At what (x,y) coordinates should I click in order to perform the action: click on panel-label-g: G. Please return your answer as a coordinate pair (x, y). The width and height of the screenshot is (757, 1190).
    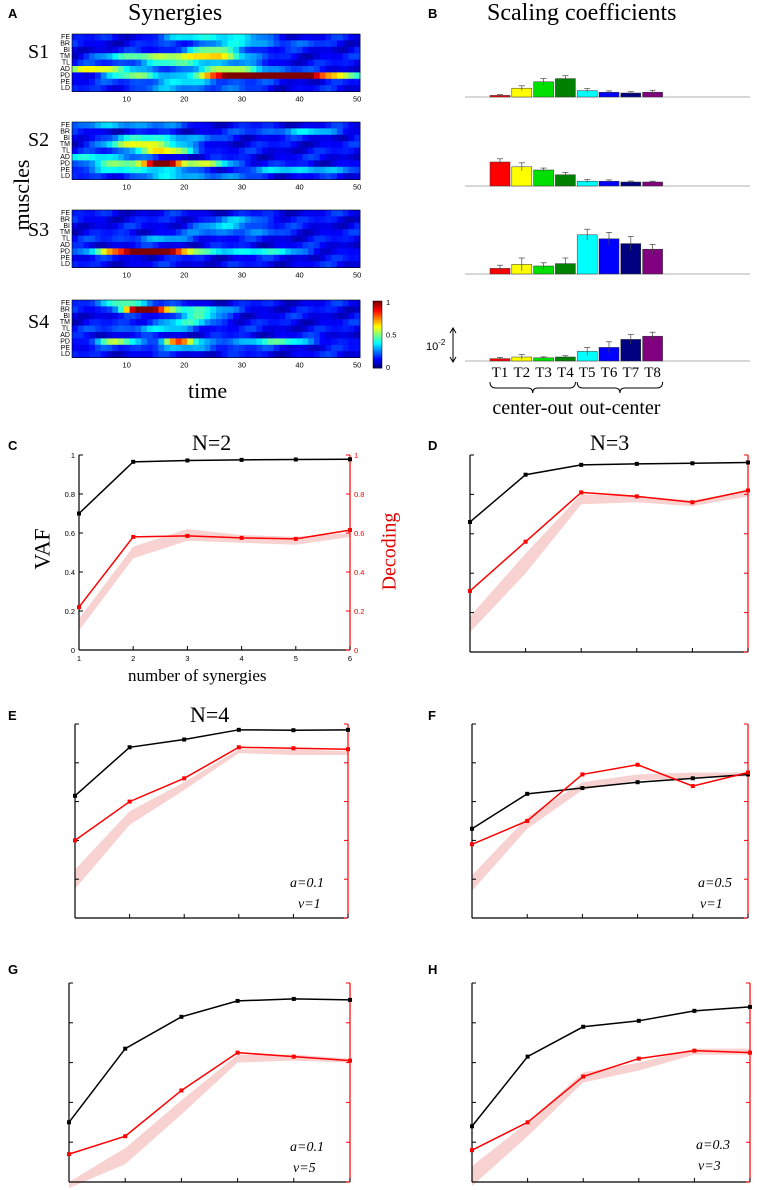
    Looking at the image, I should click on (13, 969).